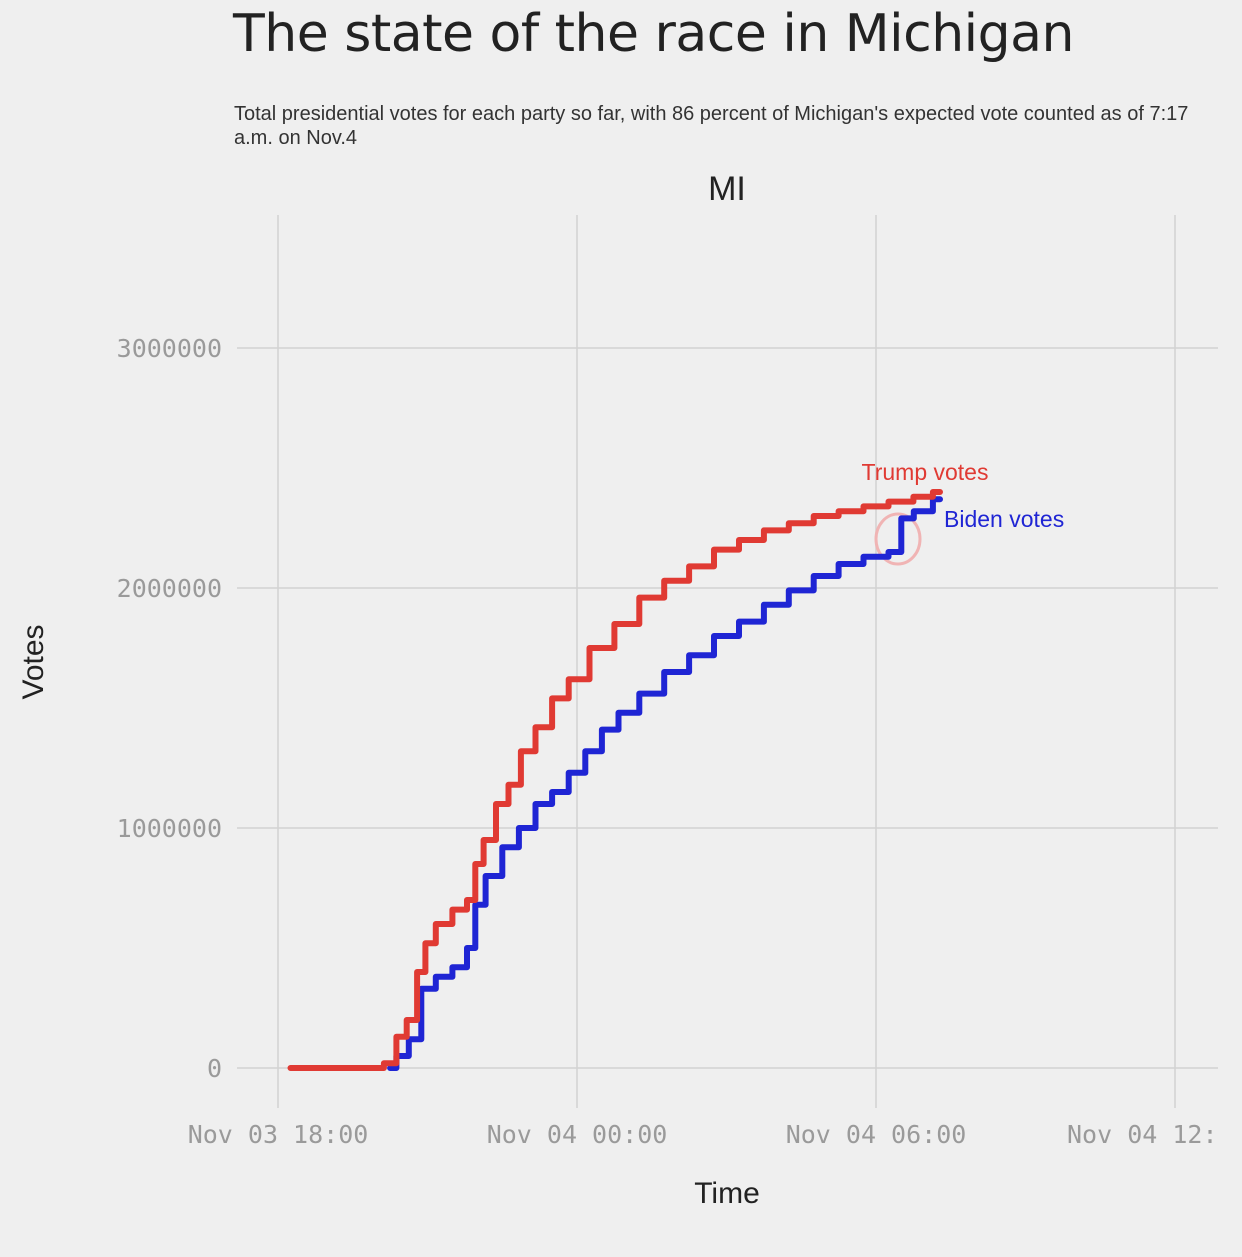 The image size is (1242, 1257). I want to click on x-tick-label: Nov 03 18:00, so click(278, 1134).